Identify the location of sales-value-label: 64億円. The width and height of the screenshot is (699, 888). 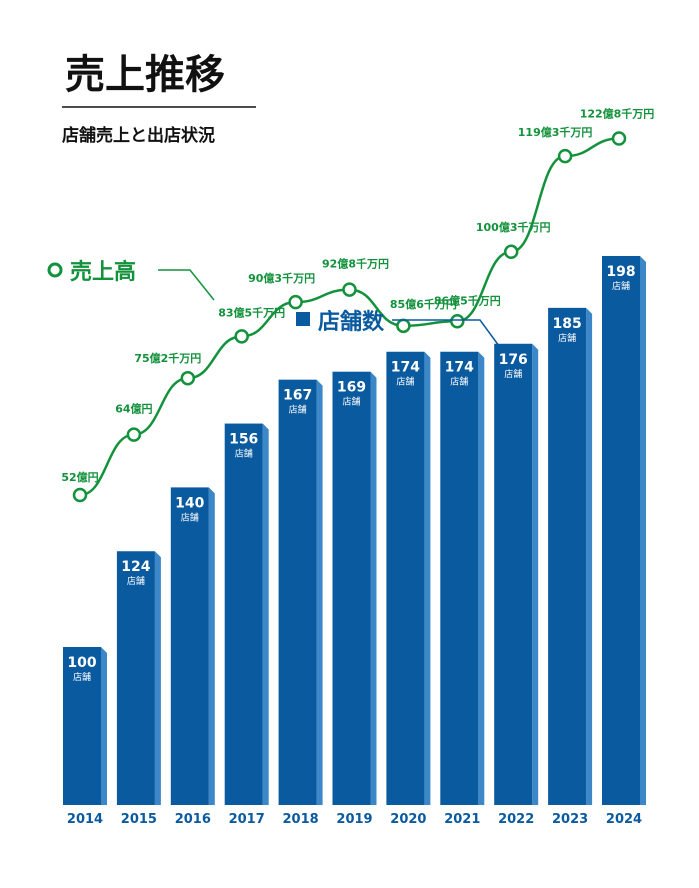
(133, 409).